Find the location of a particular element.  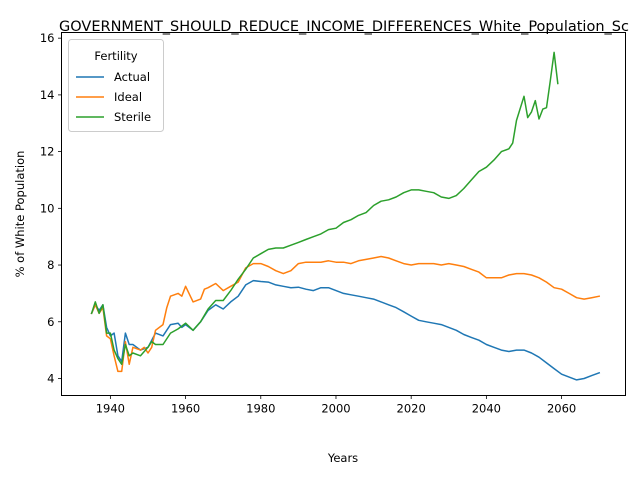

y-tick-label: 4 is located at coordinates (50, 378).